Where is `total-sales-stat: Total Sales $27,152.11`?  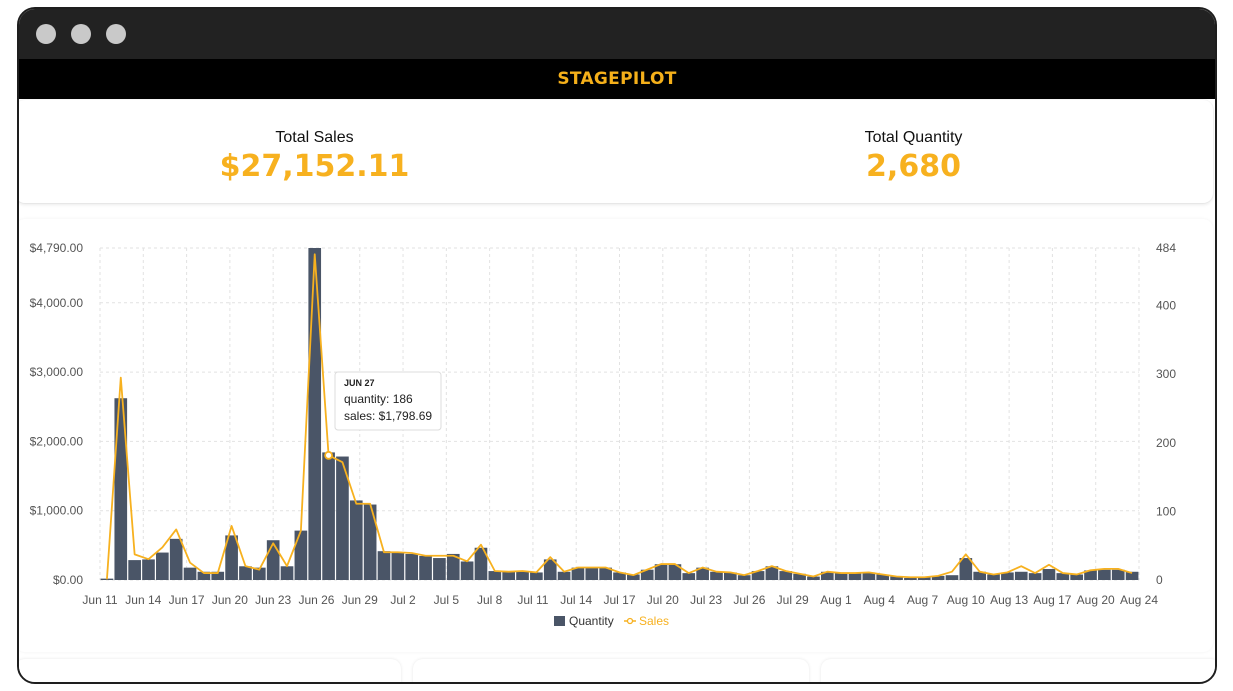 total-sales-stat: Total Sales $27,152.11 is located at coordinates (316, 151).